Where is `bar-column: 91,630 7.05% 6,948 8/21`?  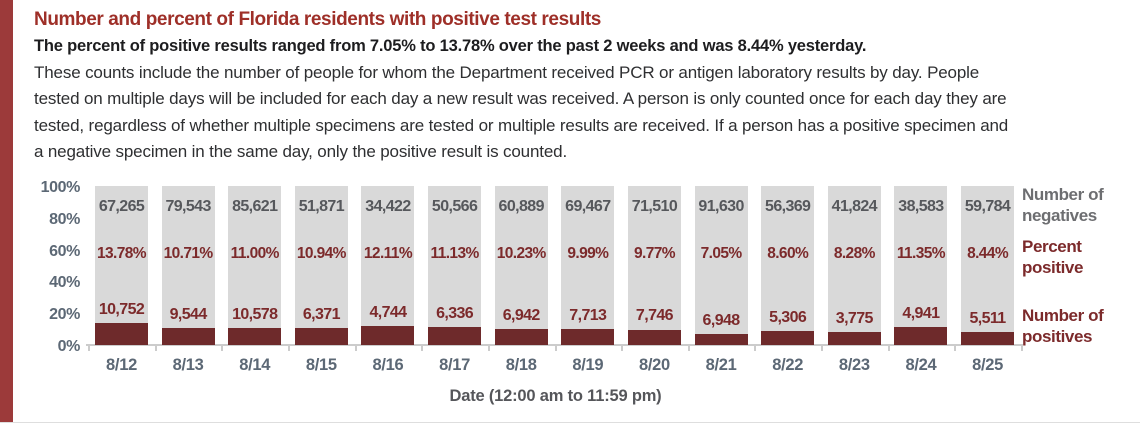
bar-column: 91,630 7.05% 6,948 8/21 is located at coordinates (721, 280).